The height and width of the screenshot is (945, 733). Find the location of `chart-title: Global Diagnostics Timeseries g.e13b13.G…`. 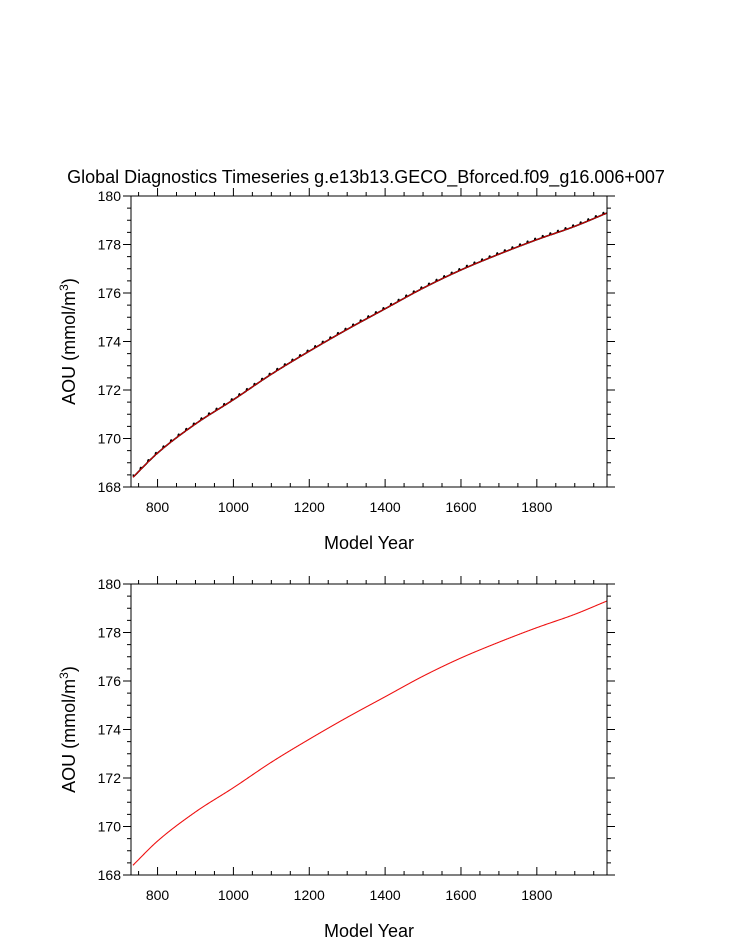

chart-title: Global Diagnostics Timeseries g.e13b13.G… is located at coordinates (366, 177).